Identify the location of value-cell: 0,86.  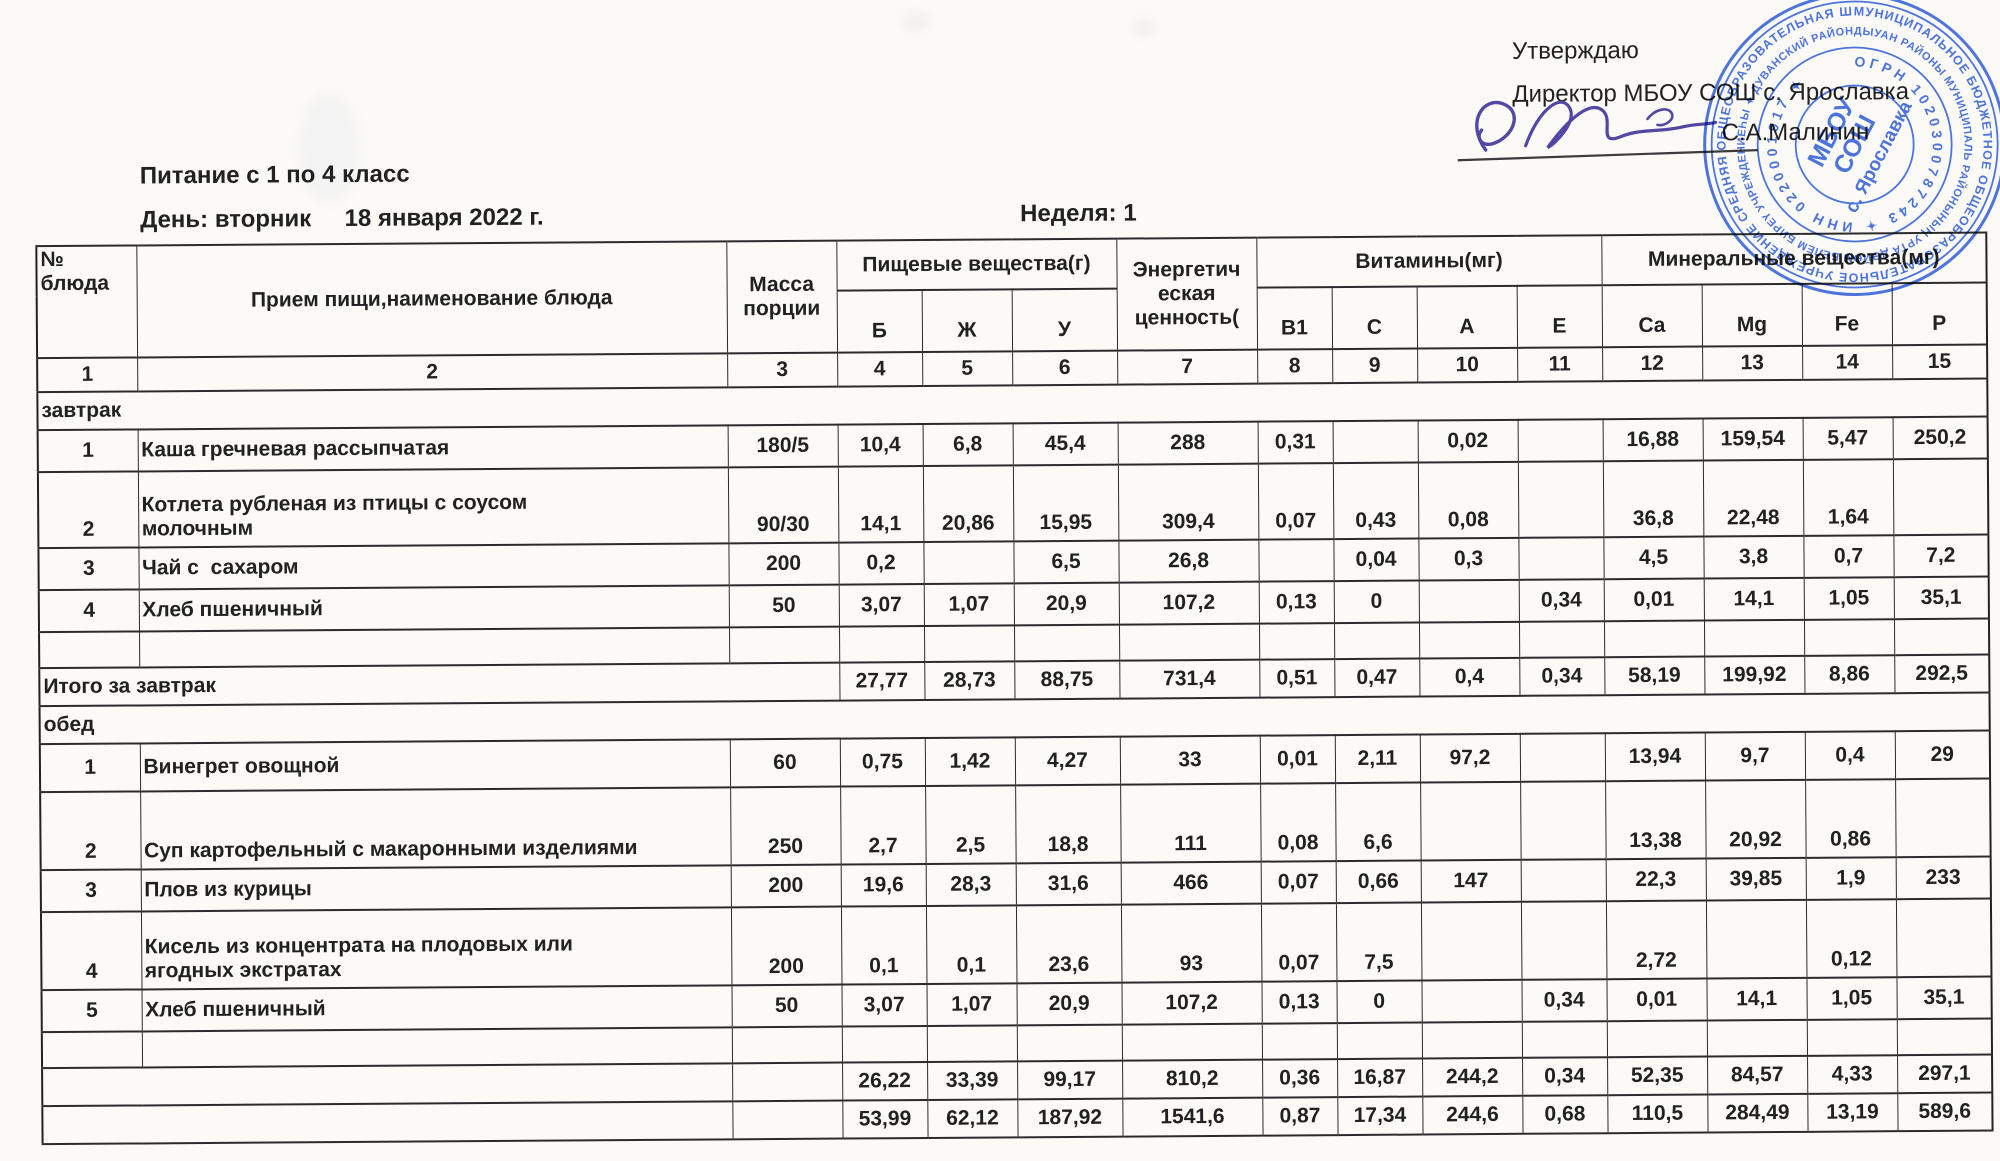
(1850, 818).